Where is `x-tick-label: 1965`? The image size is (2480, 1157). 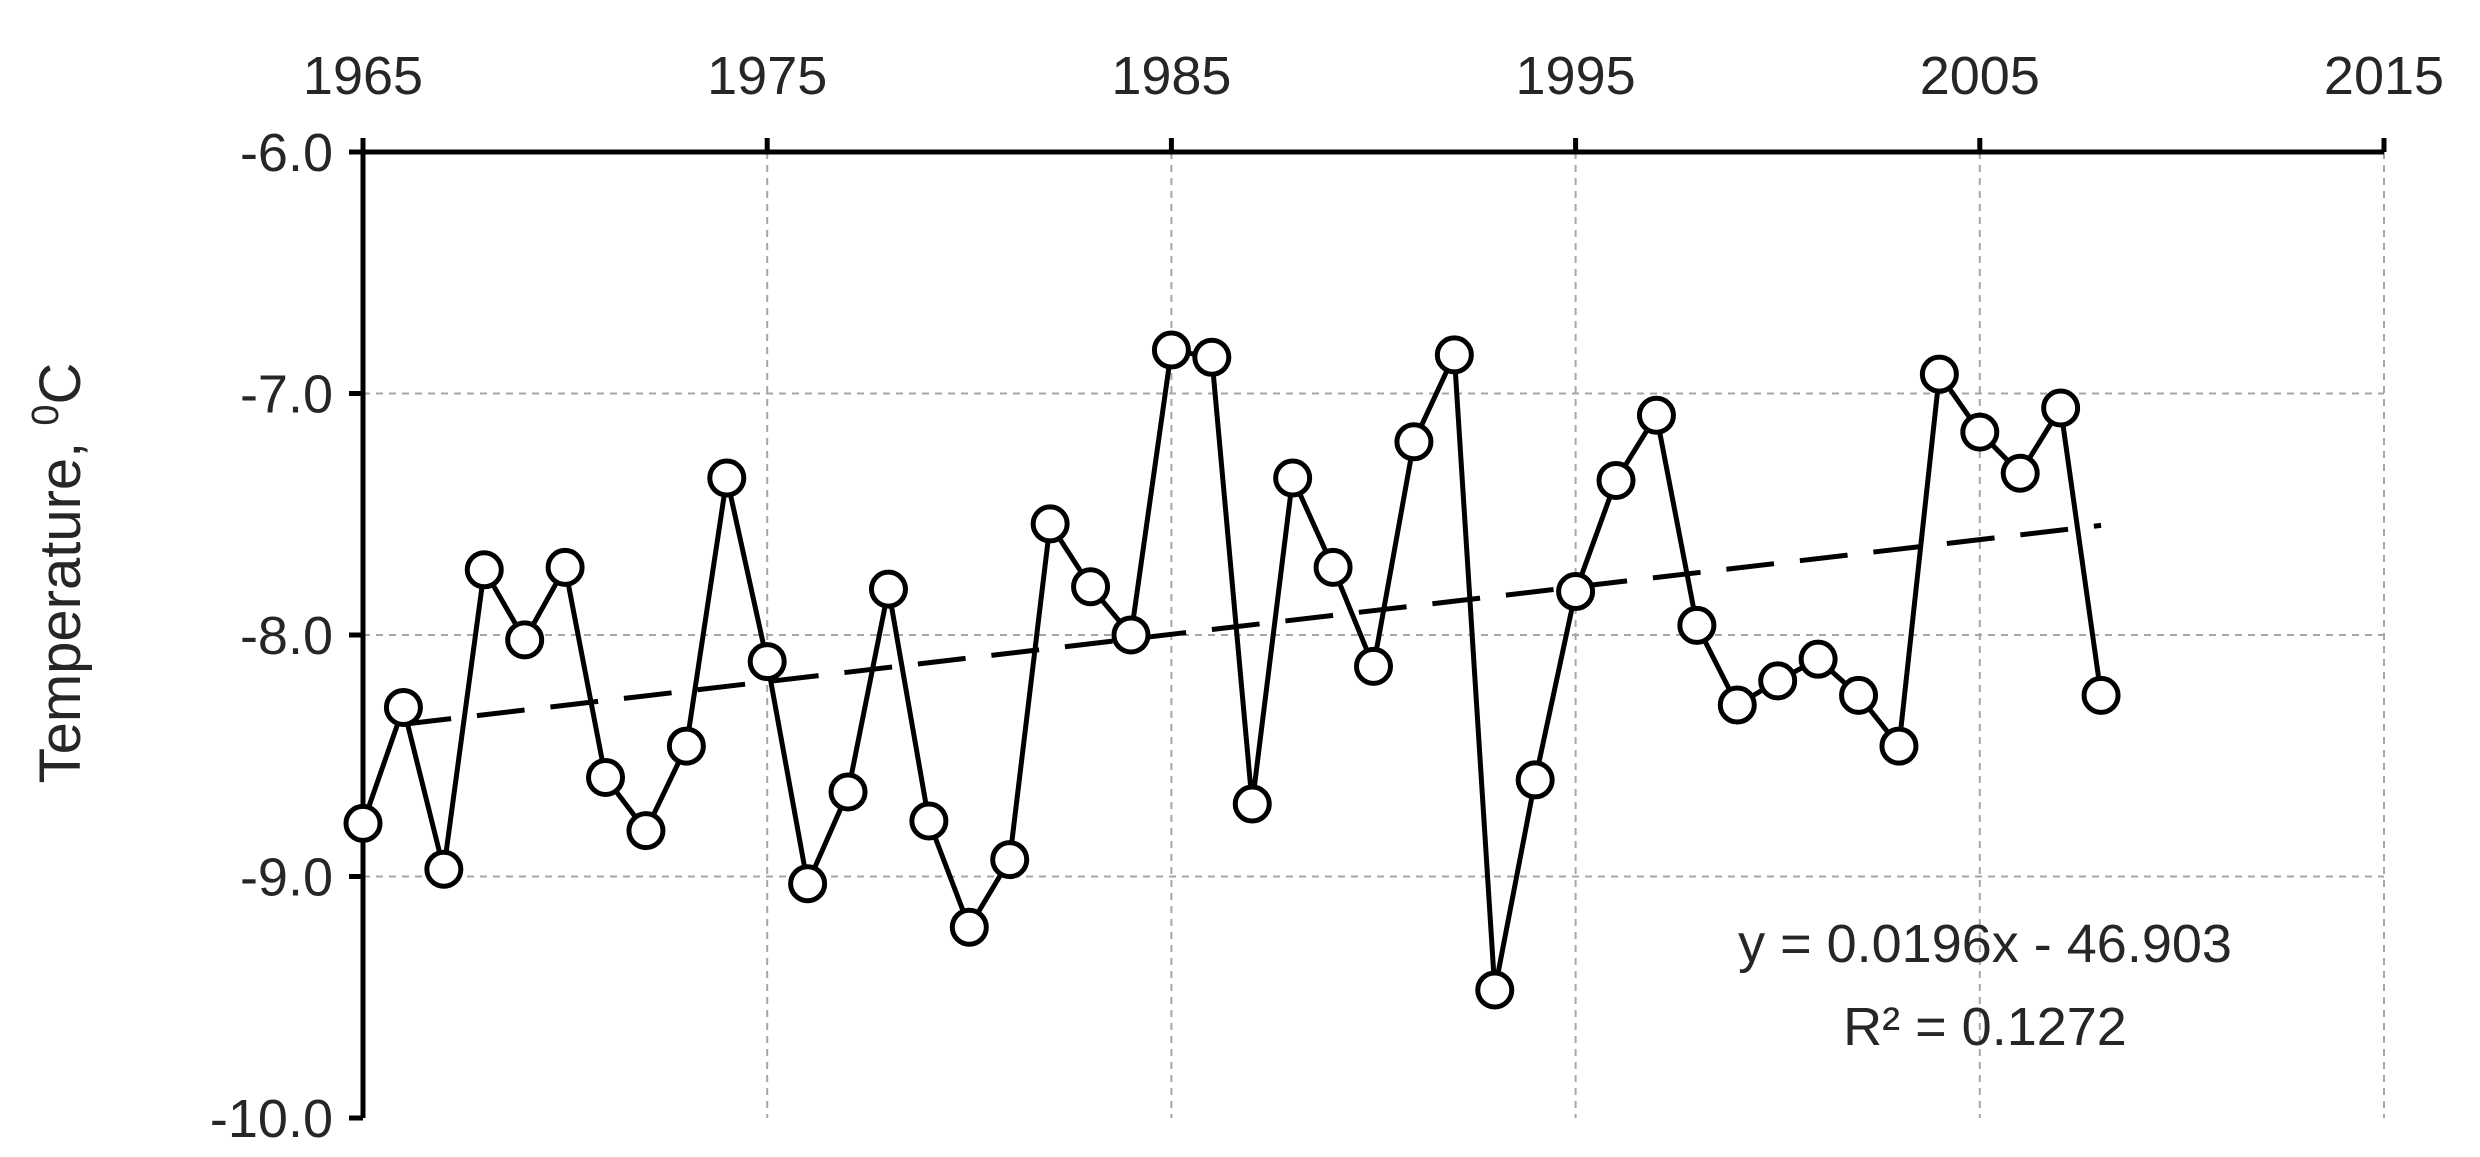 x-tick-label: 1965 is located at coordinates (363, 76).